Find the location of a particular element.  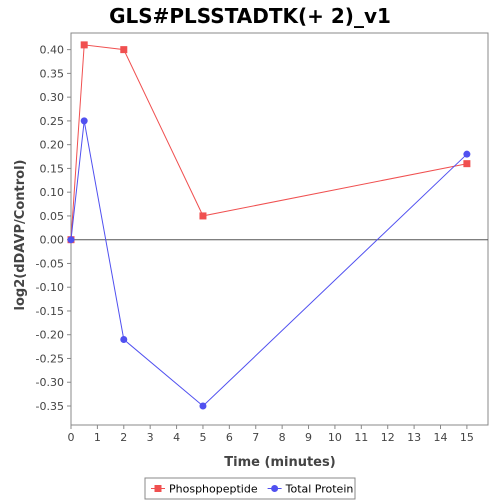

x-tick-label: 12 is located at coordinates (388, 437).